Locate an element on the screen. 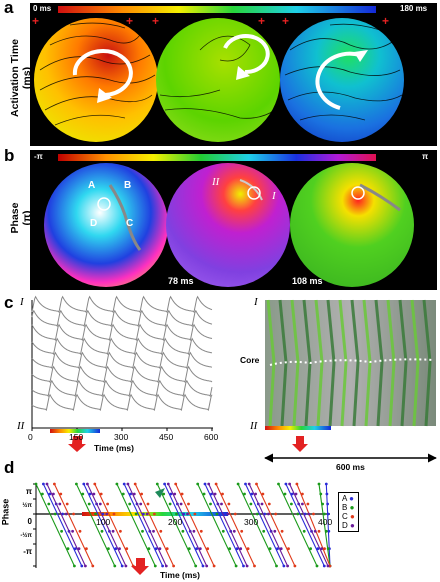 The image size is (440, 582). panel-letter-d: d is located at coordinates (9, 467).